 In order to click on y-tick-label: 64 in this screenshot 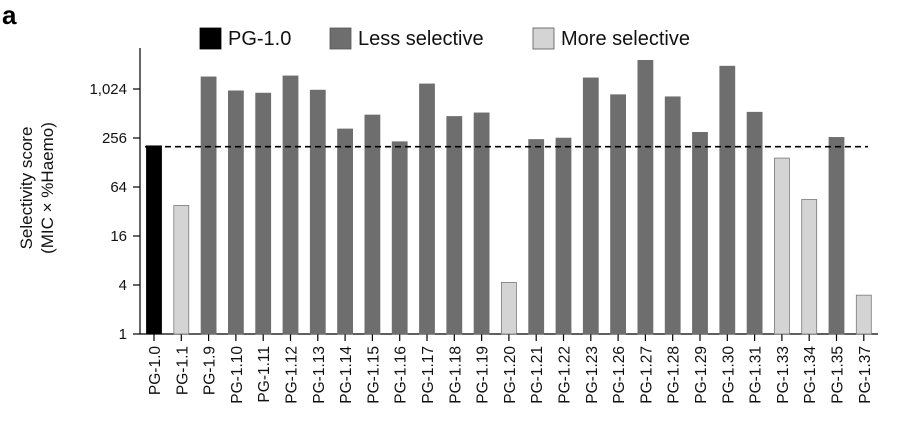, I will do `click(118, 187)`.